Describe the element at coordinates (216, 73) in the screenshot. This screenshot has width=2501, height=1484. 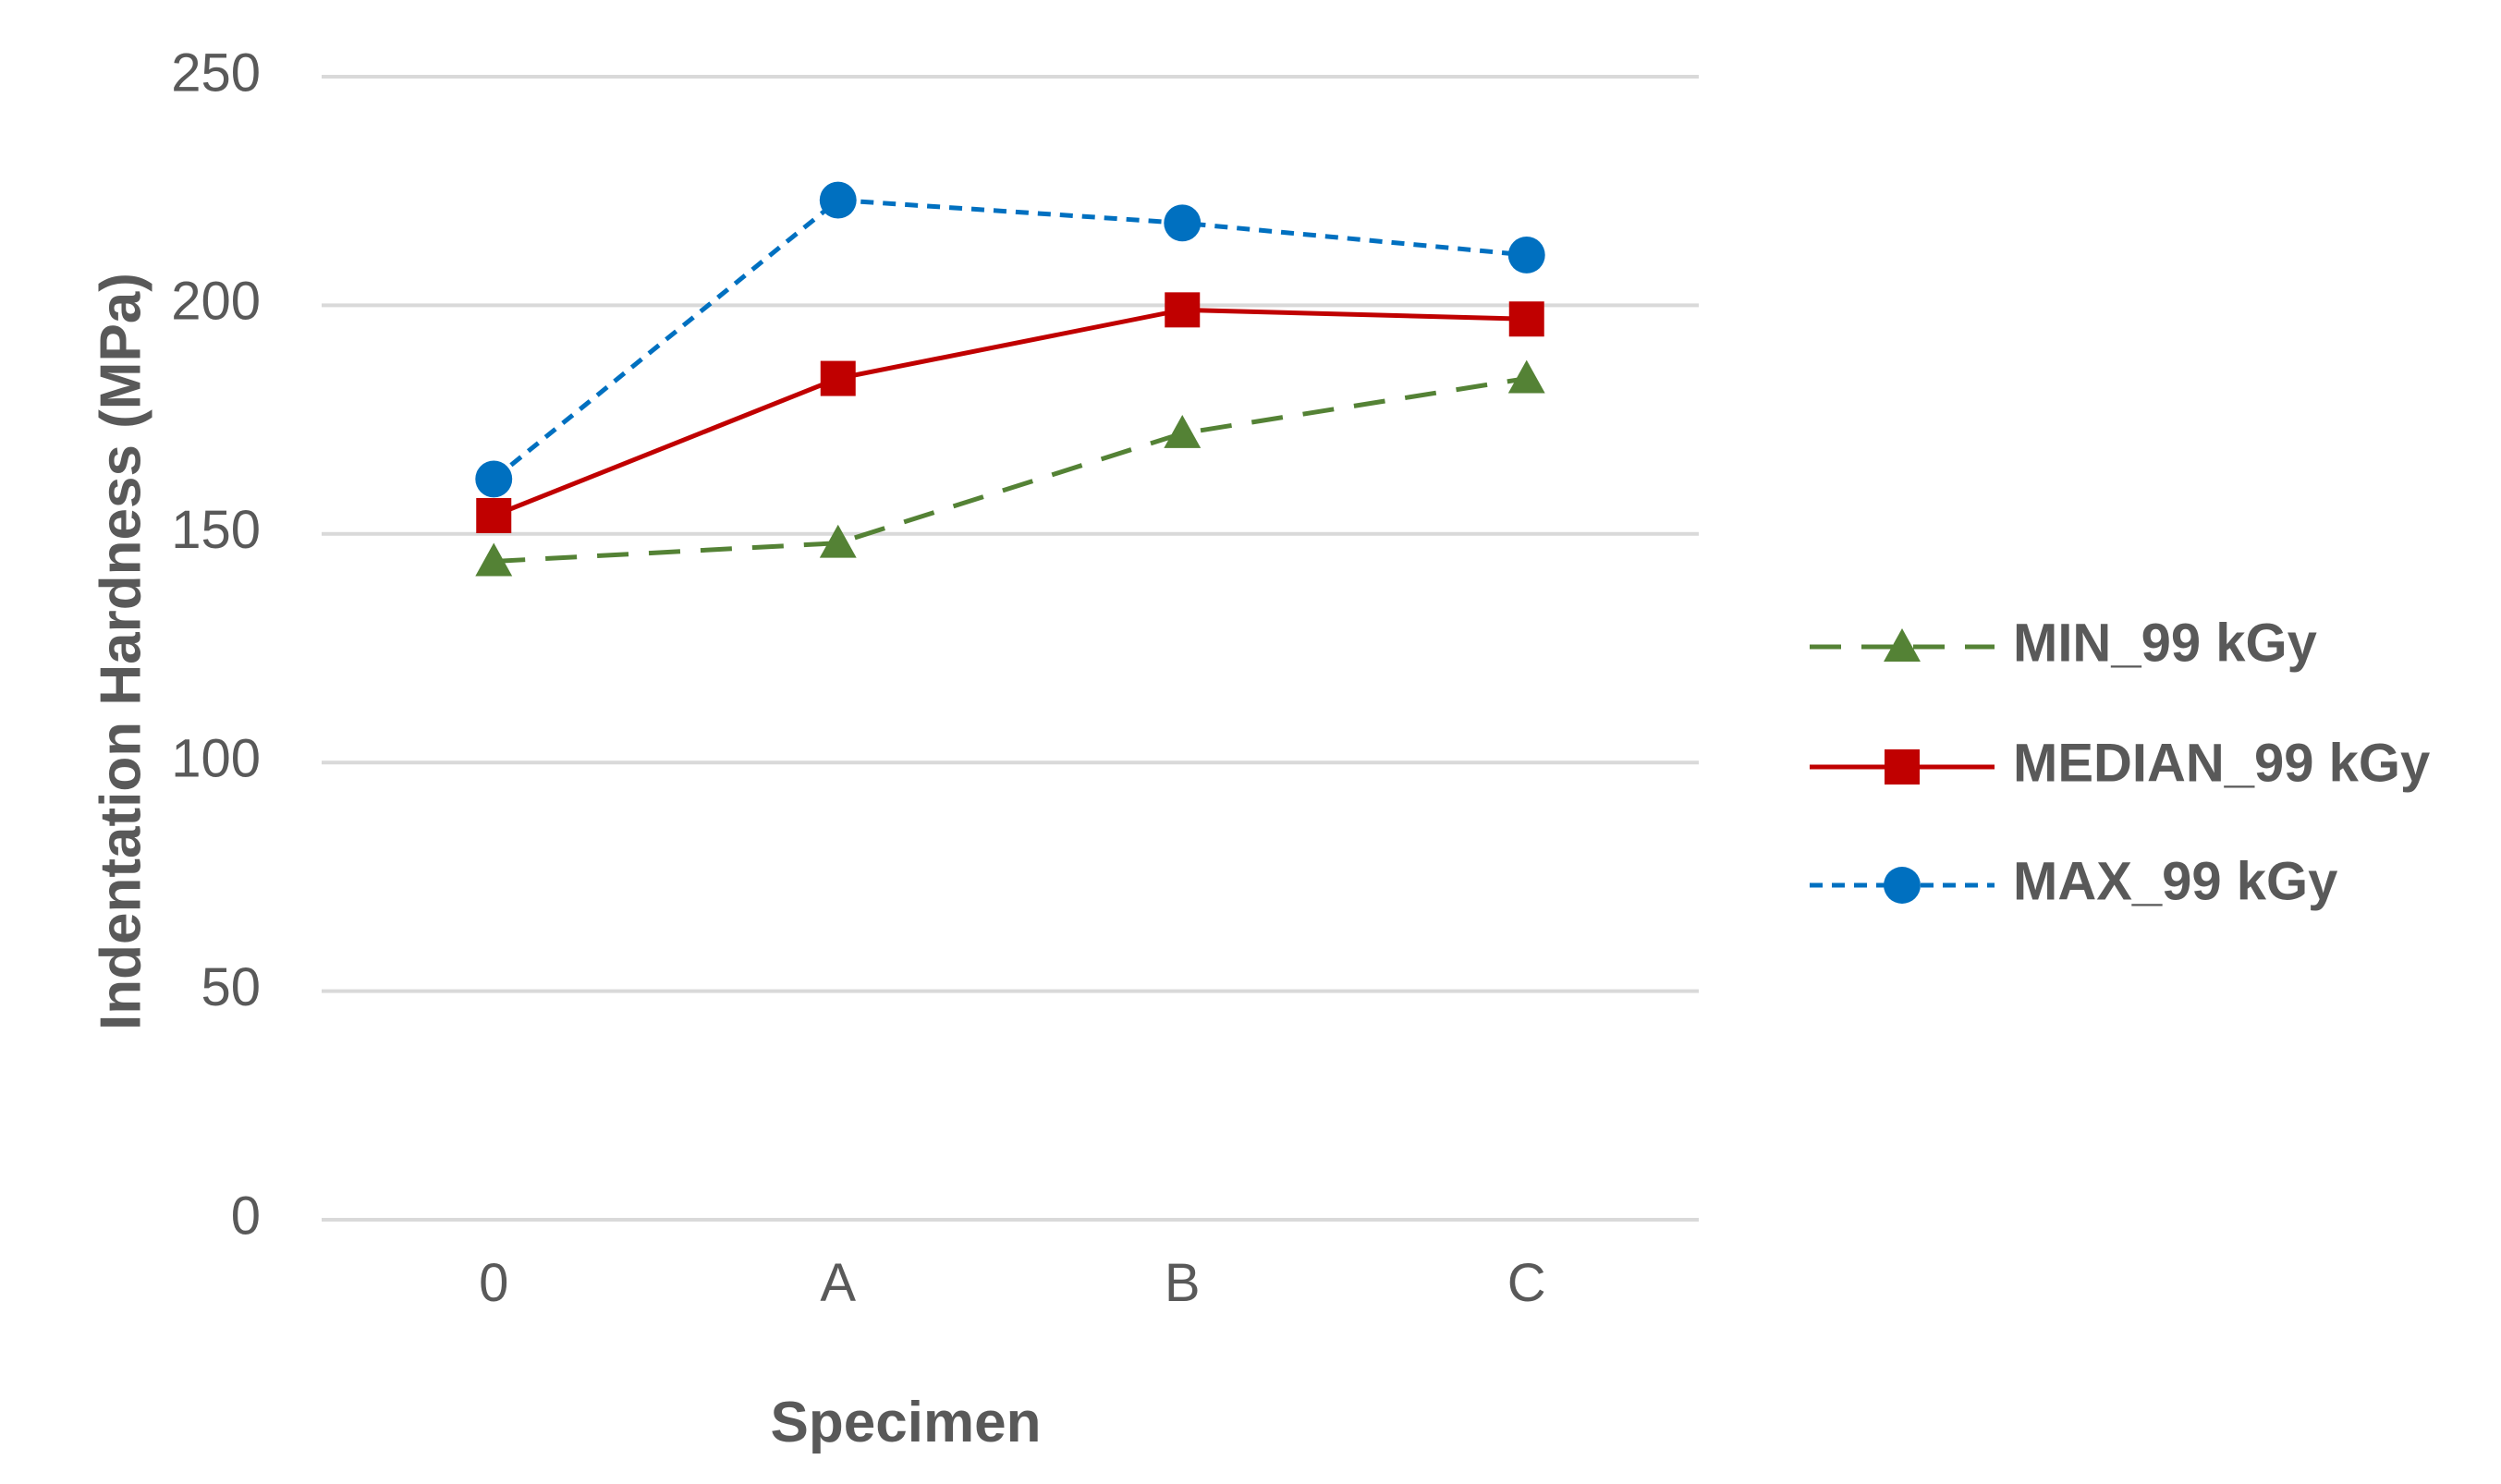
I see `y-tick-label: 250` at that location.